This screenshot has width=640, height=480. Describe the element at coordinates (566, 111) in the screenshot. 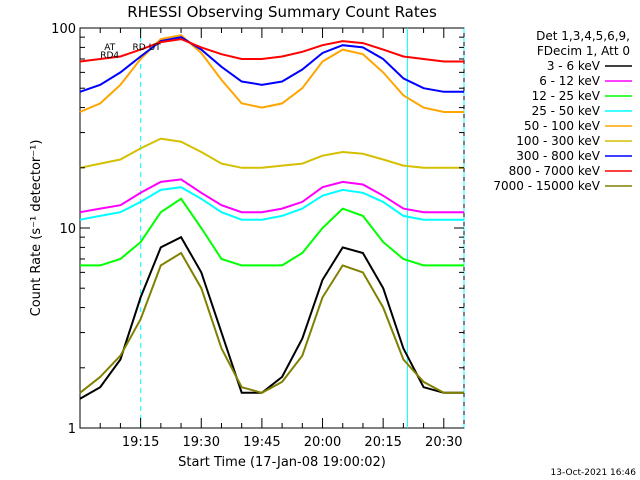

I see `legend-label-3: 25 - 50 keV` at that location.